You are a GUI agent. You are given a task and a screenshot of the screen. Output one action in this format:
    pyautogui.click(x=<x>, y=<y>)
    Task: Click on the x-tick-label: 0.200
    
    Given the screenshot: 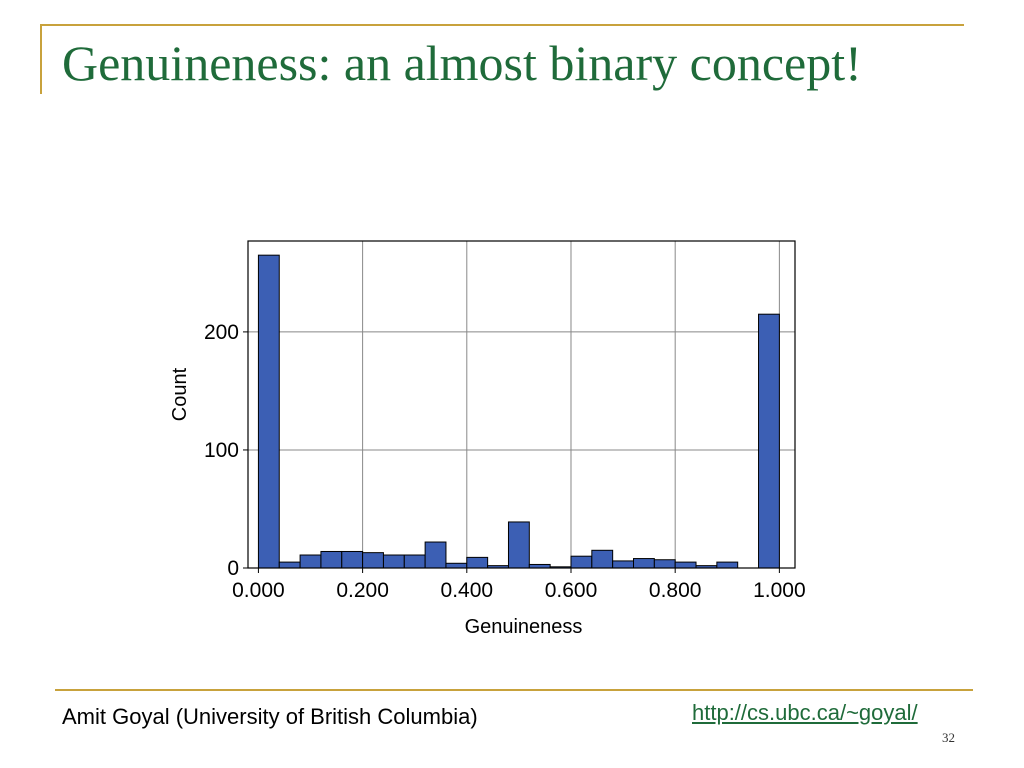 What is the action you would take?
    pyautogui.click(x=362, y=590)
    